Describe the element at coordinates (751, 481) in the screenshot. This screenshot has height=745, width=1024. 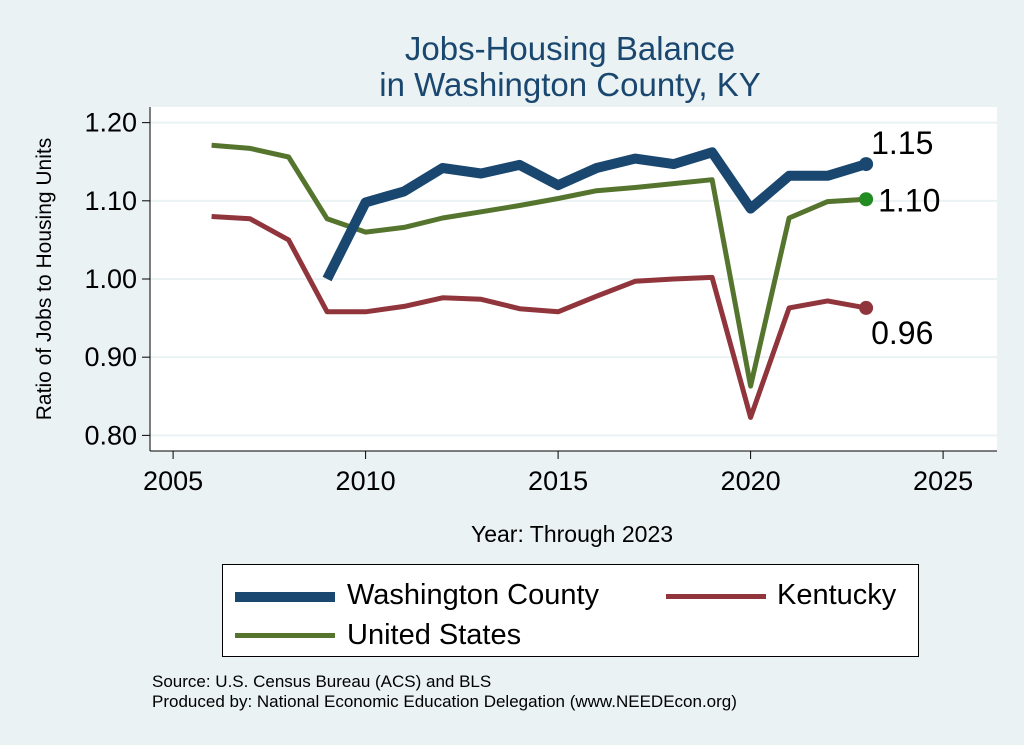
I see `x-tick-label: 2020` at that location.